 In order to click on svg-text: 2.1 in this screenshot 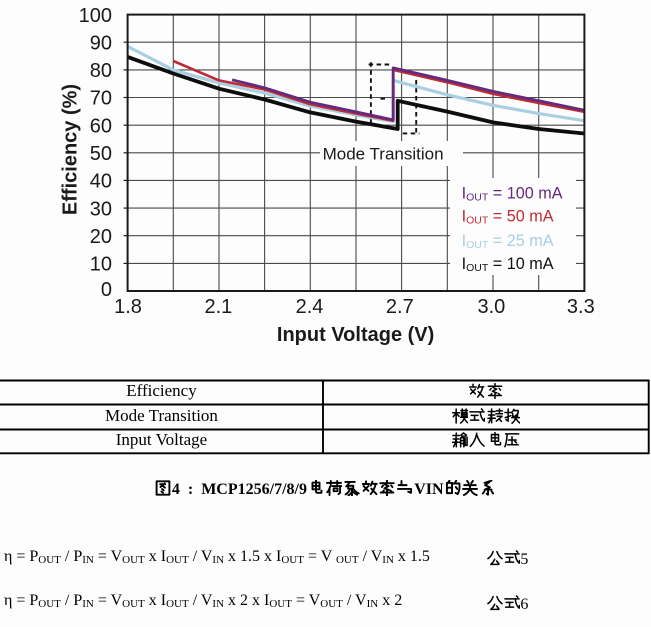, I will do `click(218, 307)`.